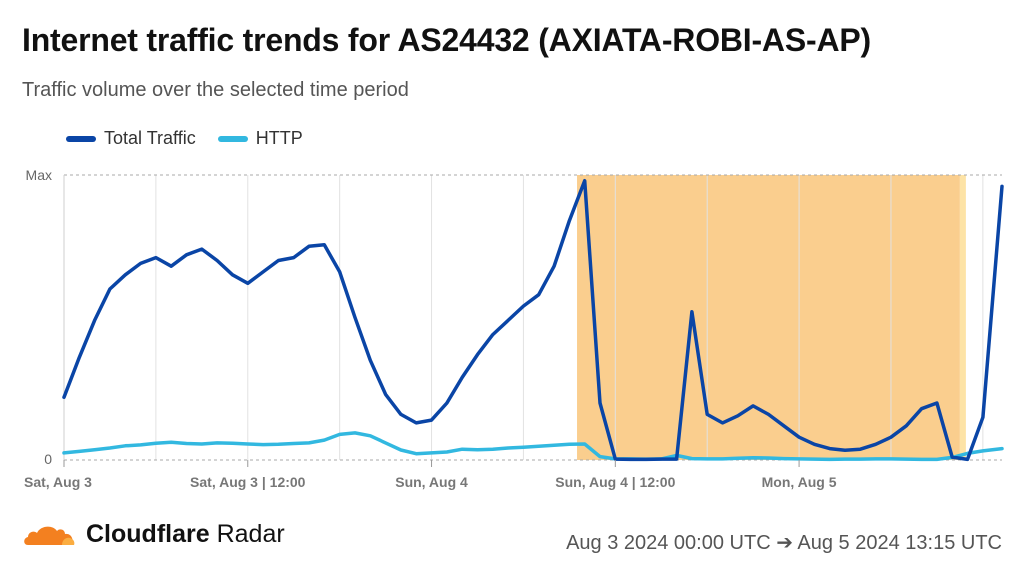 This screenshot has height=576, width=1024. I want to click on cloudflare-radar-logo: Cloudflare Radar, so click(153, 534).